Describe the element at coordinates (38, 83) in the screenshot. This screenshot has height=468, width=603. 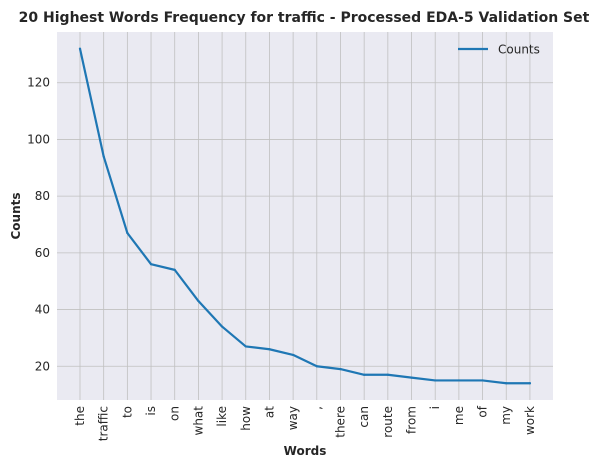
I see `y-tick-label: 120` at that location.